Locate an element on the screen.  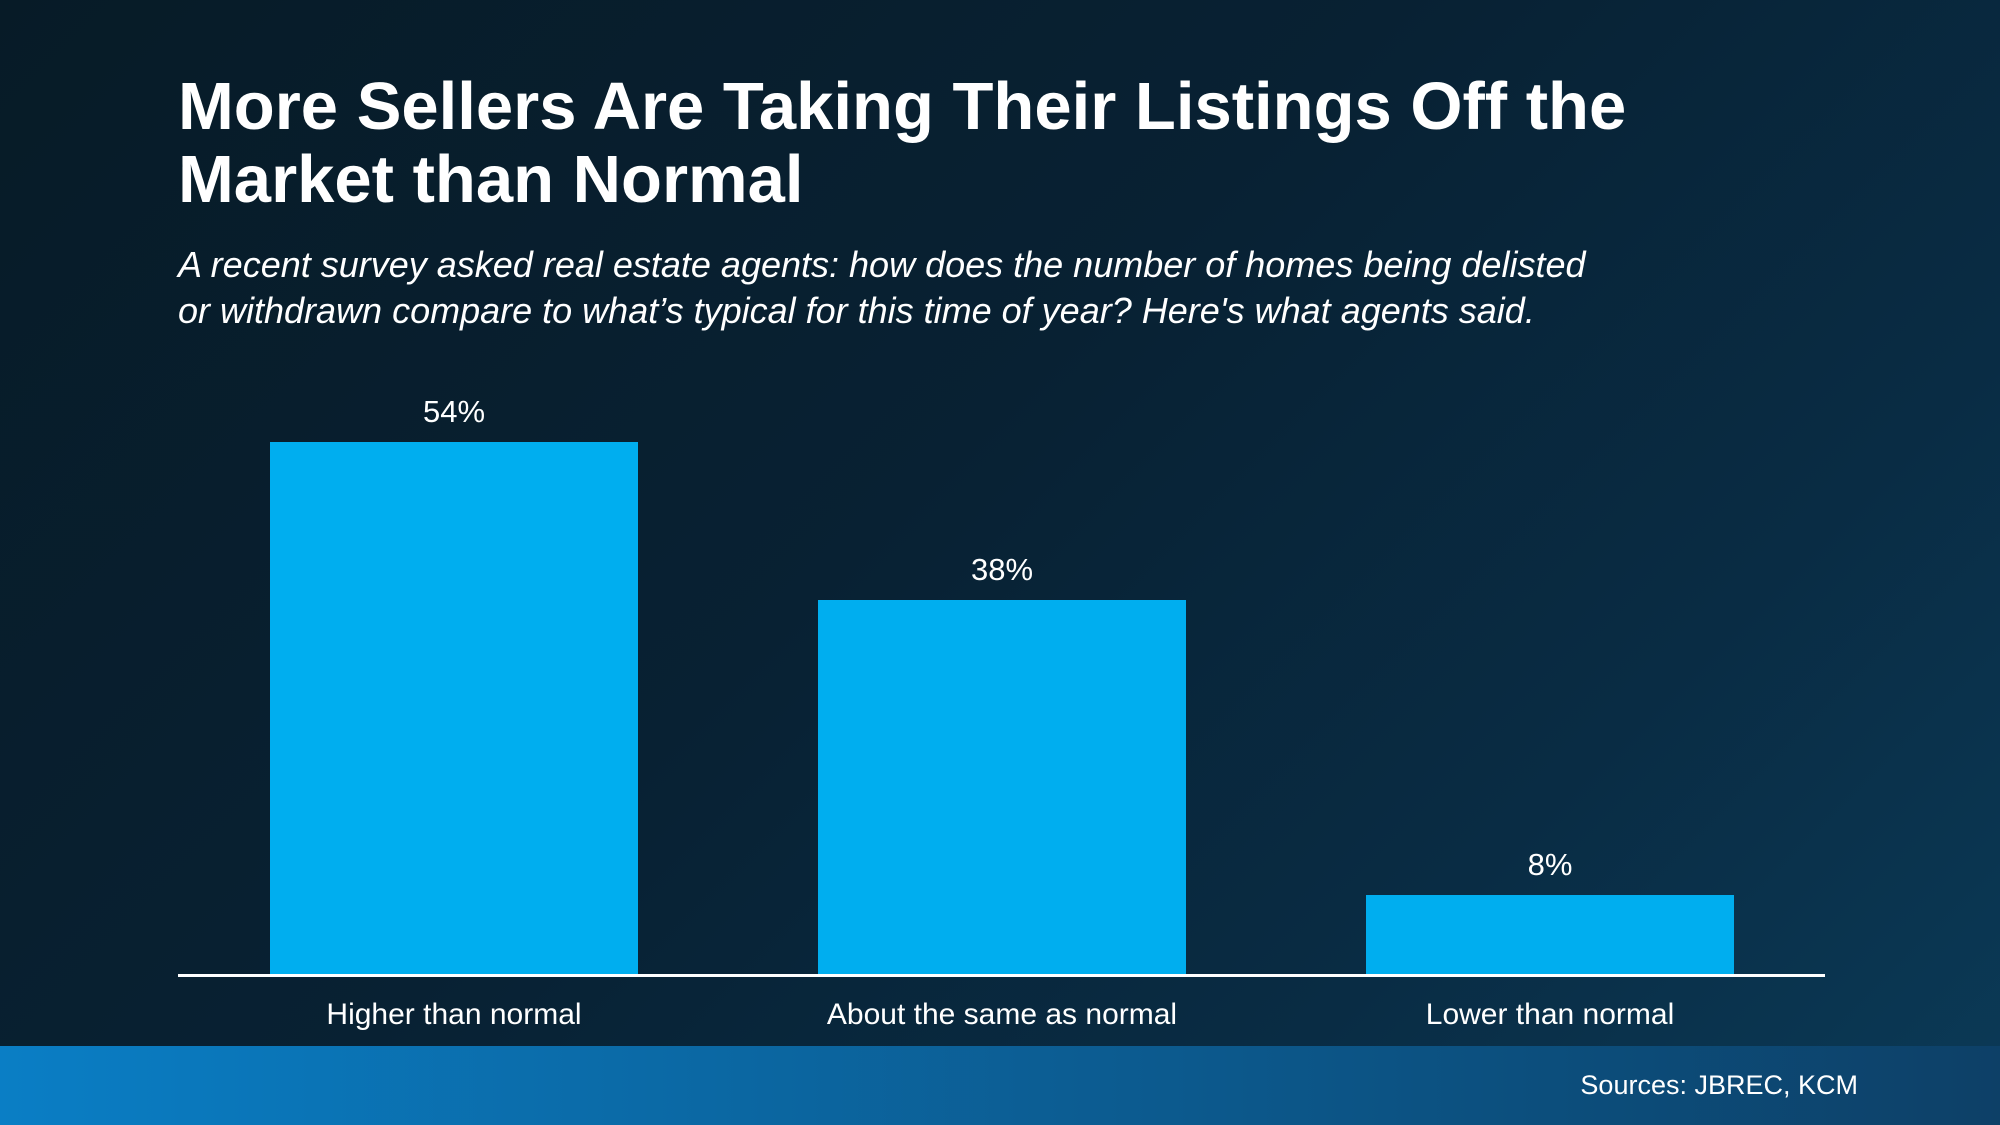
category-label: Lower than normal is located at coordinates (1550, 1014).